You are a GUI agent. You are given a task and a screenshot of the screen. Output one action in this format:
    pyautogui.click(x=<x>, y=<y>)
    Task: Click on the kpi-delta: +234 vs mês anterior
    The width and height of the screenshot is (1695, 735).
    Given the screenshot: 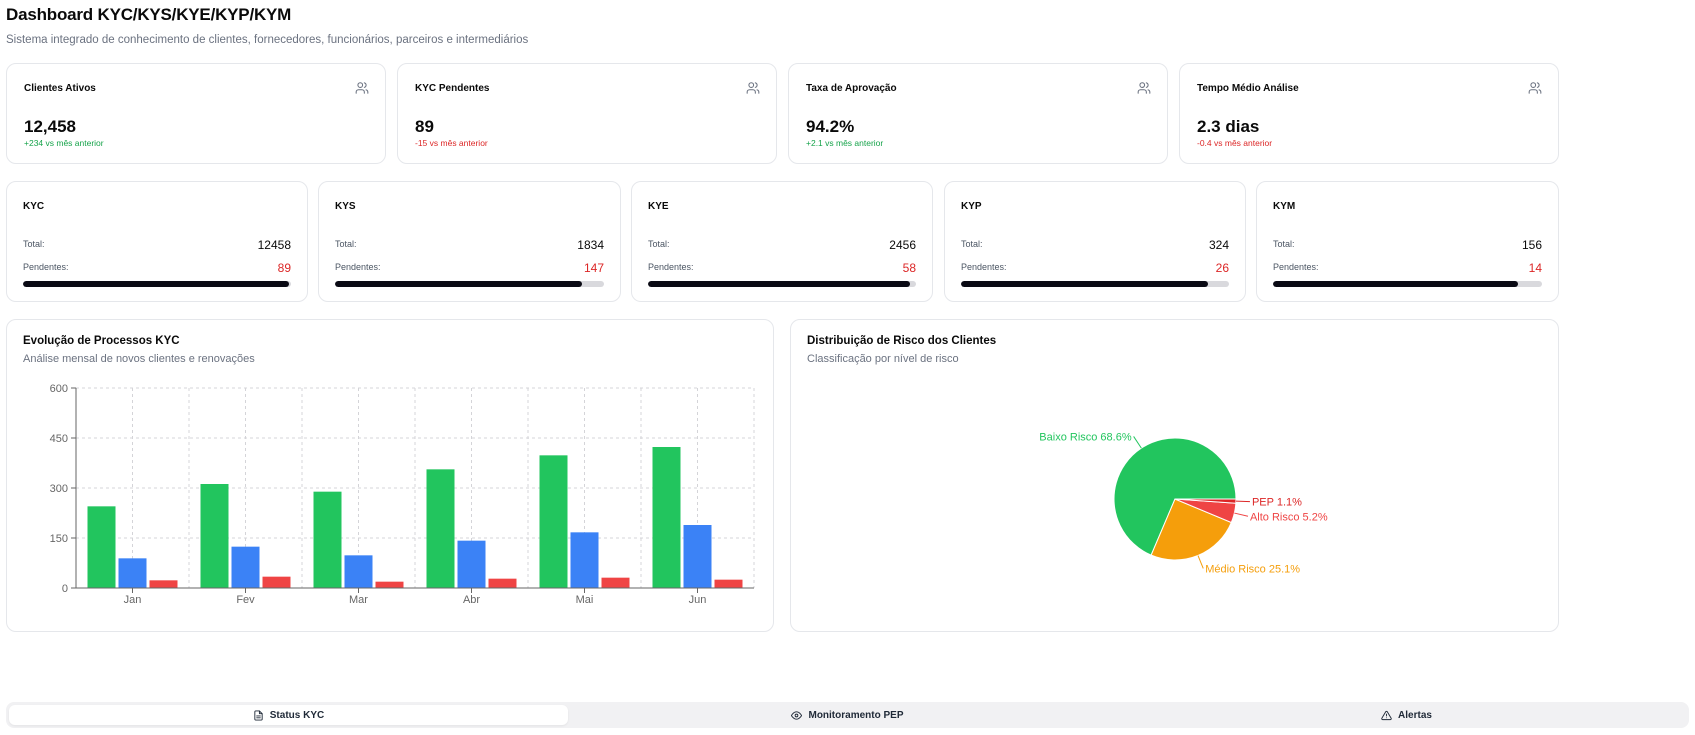 What is the action you would take?
    pyautogui.click(x=64, y=143)
    